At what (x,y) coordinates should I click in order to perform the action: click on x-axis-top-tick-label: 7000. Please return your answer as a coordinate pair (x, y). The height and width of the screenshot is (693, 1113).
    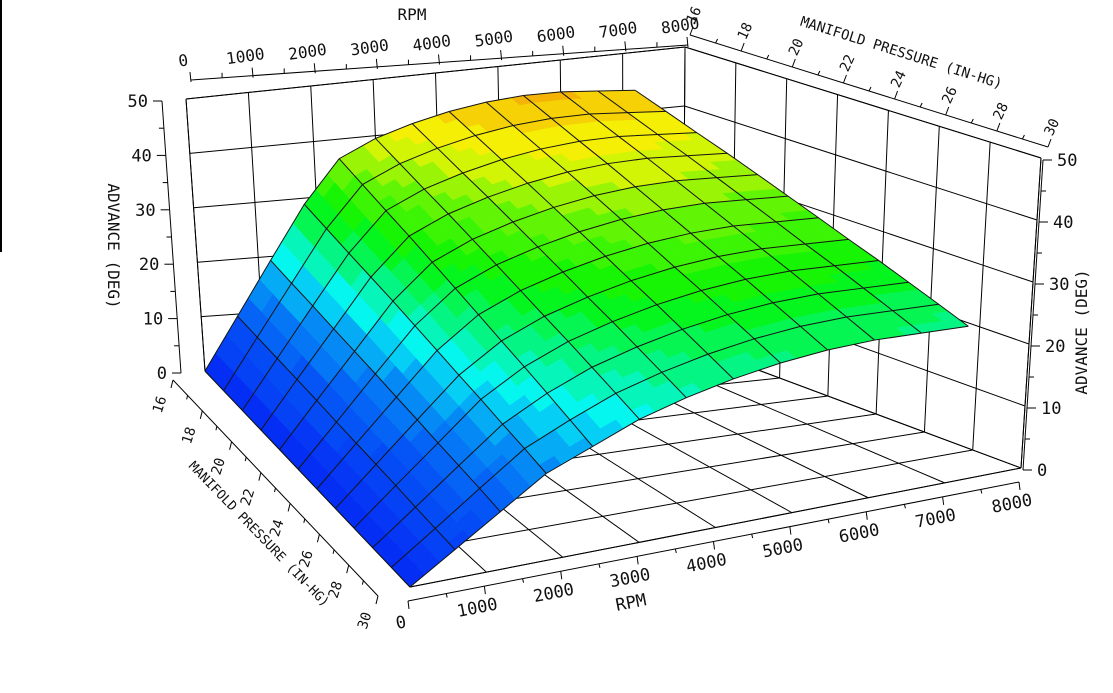
    Looking at the image, I should click on (618, 30).